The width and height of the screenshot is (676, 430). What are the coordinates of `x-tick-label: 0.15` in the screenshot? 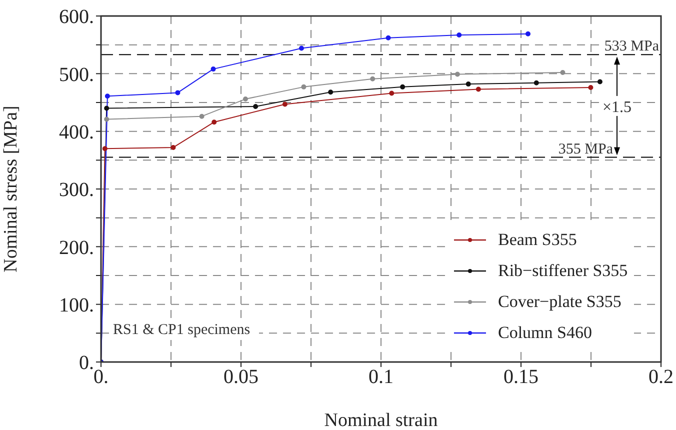 It's located at (521, 377).